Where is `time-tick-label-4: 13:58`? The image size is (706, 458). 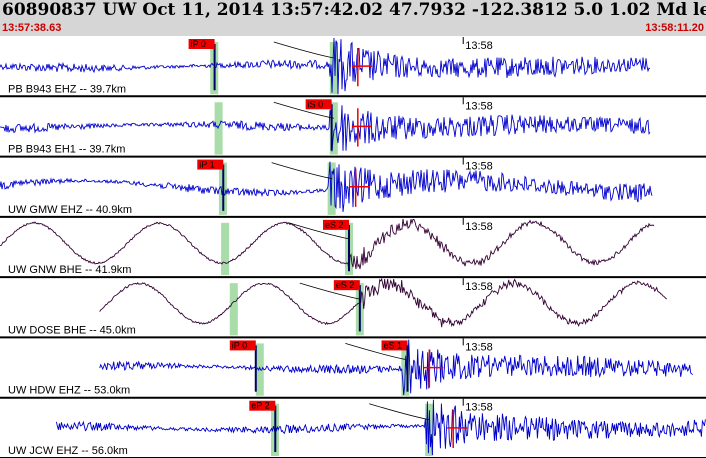
time-tick-label-4: 13:58 is located at coordinates (479, 287).